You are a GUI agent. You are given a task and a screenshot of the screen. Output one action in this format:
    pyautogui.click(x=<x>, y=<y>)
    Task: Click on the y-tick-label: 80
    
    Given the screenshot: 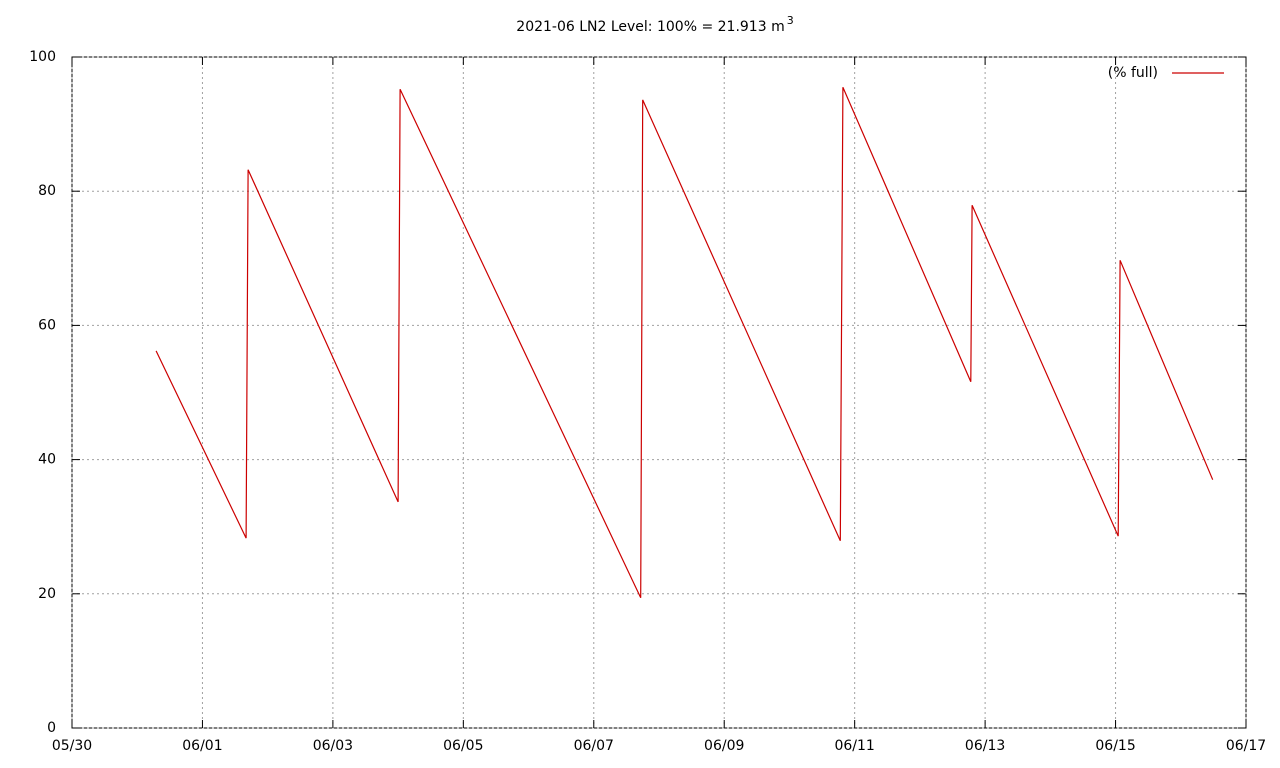 What is the action you would take?
    pyautogui.click(x=47, y=191)
    